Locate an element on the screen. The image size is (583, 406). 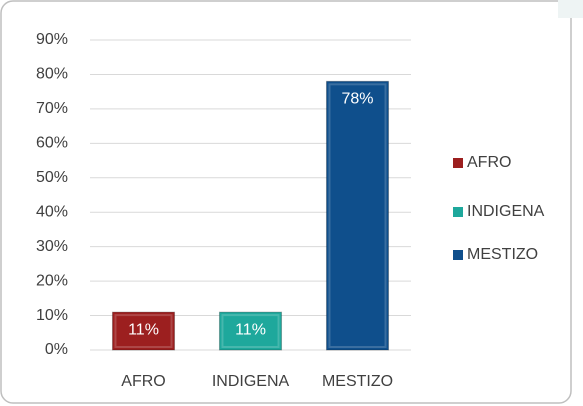
y-tick-label: 90% is located at coordinates (52, 39).